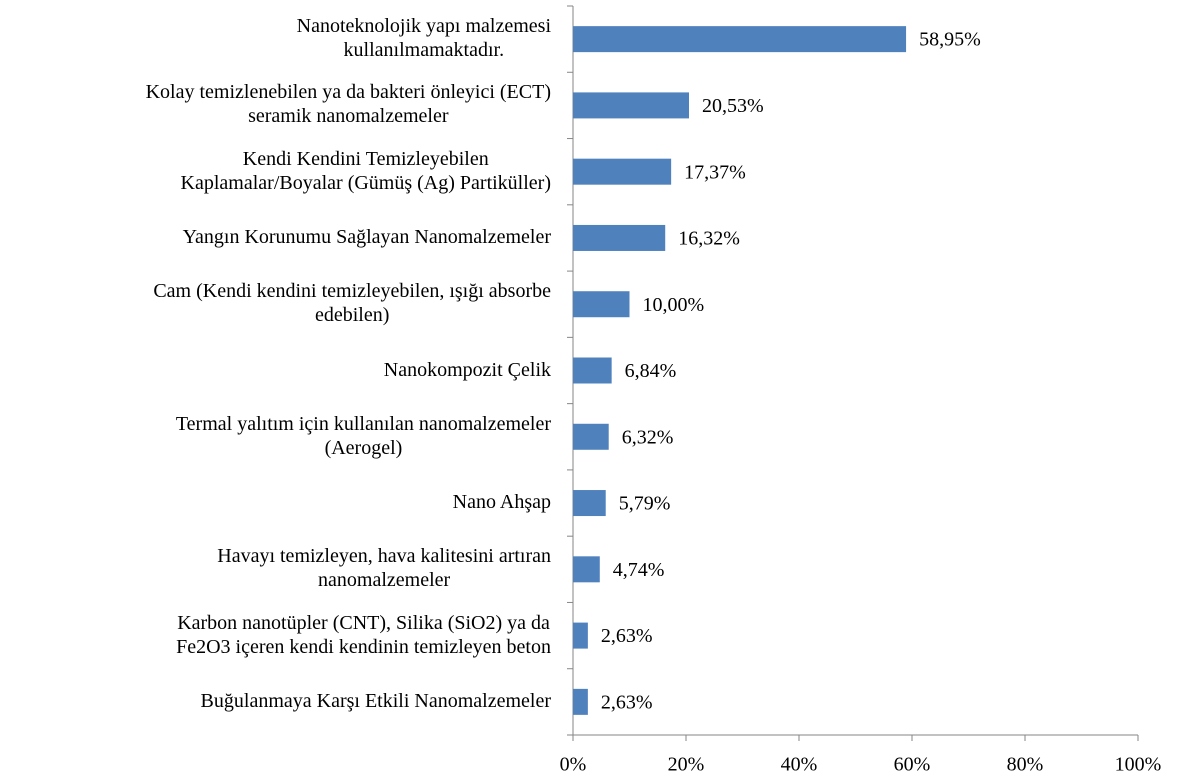 This screenshot has height=783, width=1189. Describe the element at coordinates (639, 570) in the screenshot. I see `data-label: 4,74%` at that location.